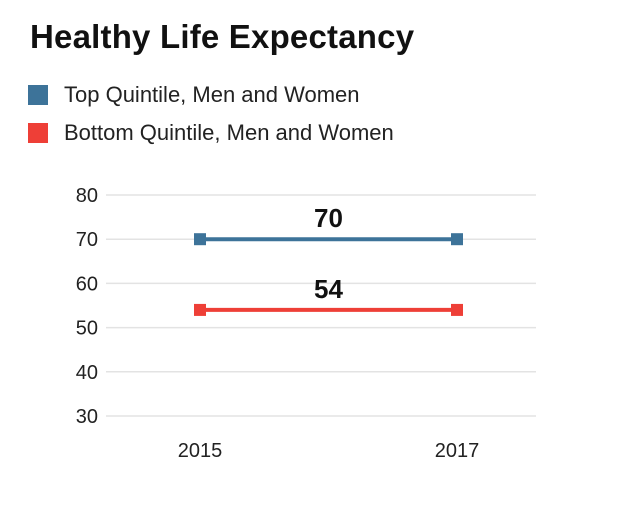 The width and height of the screenshot is (626, 507). Describe the element at coordinates (328, 218) in the screenshot. I see `data-label-top-quintile: 70` at that location.